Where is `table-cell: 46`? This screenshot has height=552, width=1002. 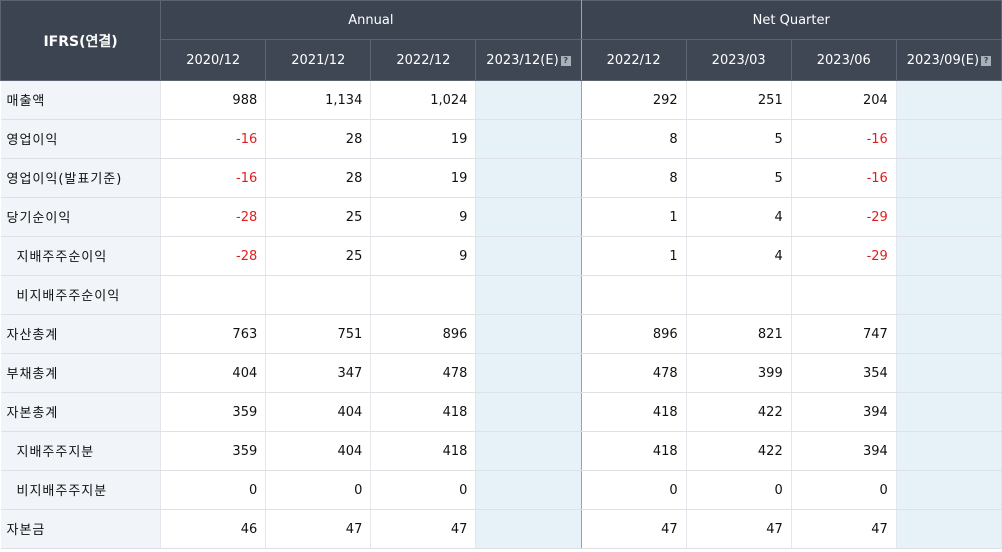 table-cell: 46 is located at coordinates (213, 529).